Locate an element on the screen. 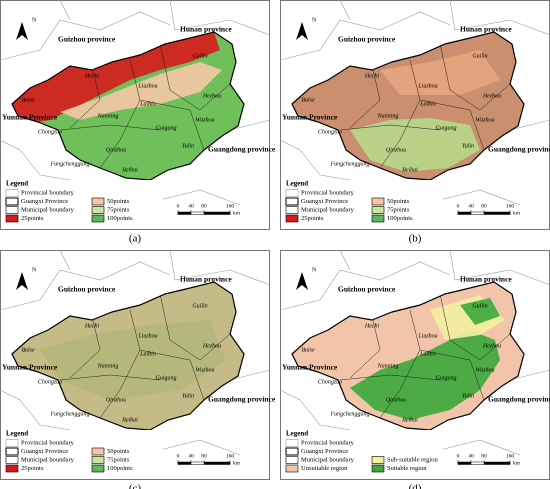  province-label: Hunan province is located at coordinates (486, 29).